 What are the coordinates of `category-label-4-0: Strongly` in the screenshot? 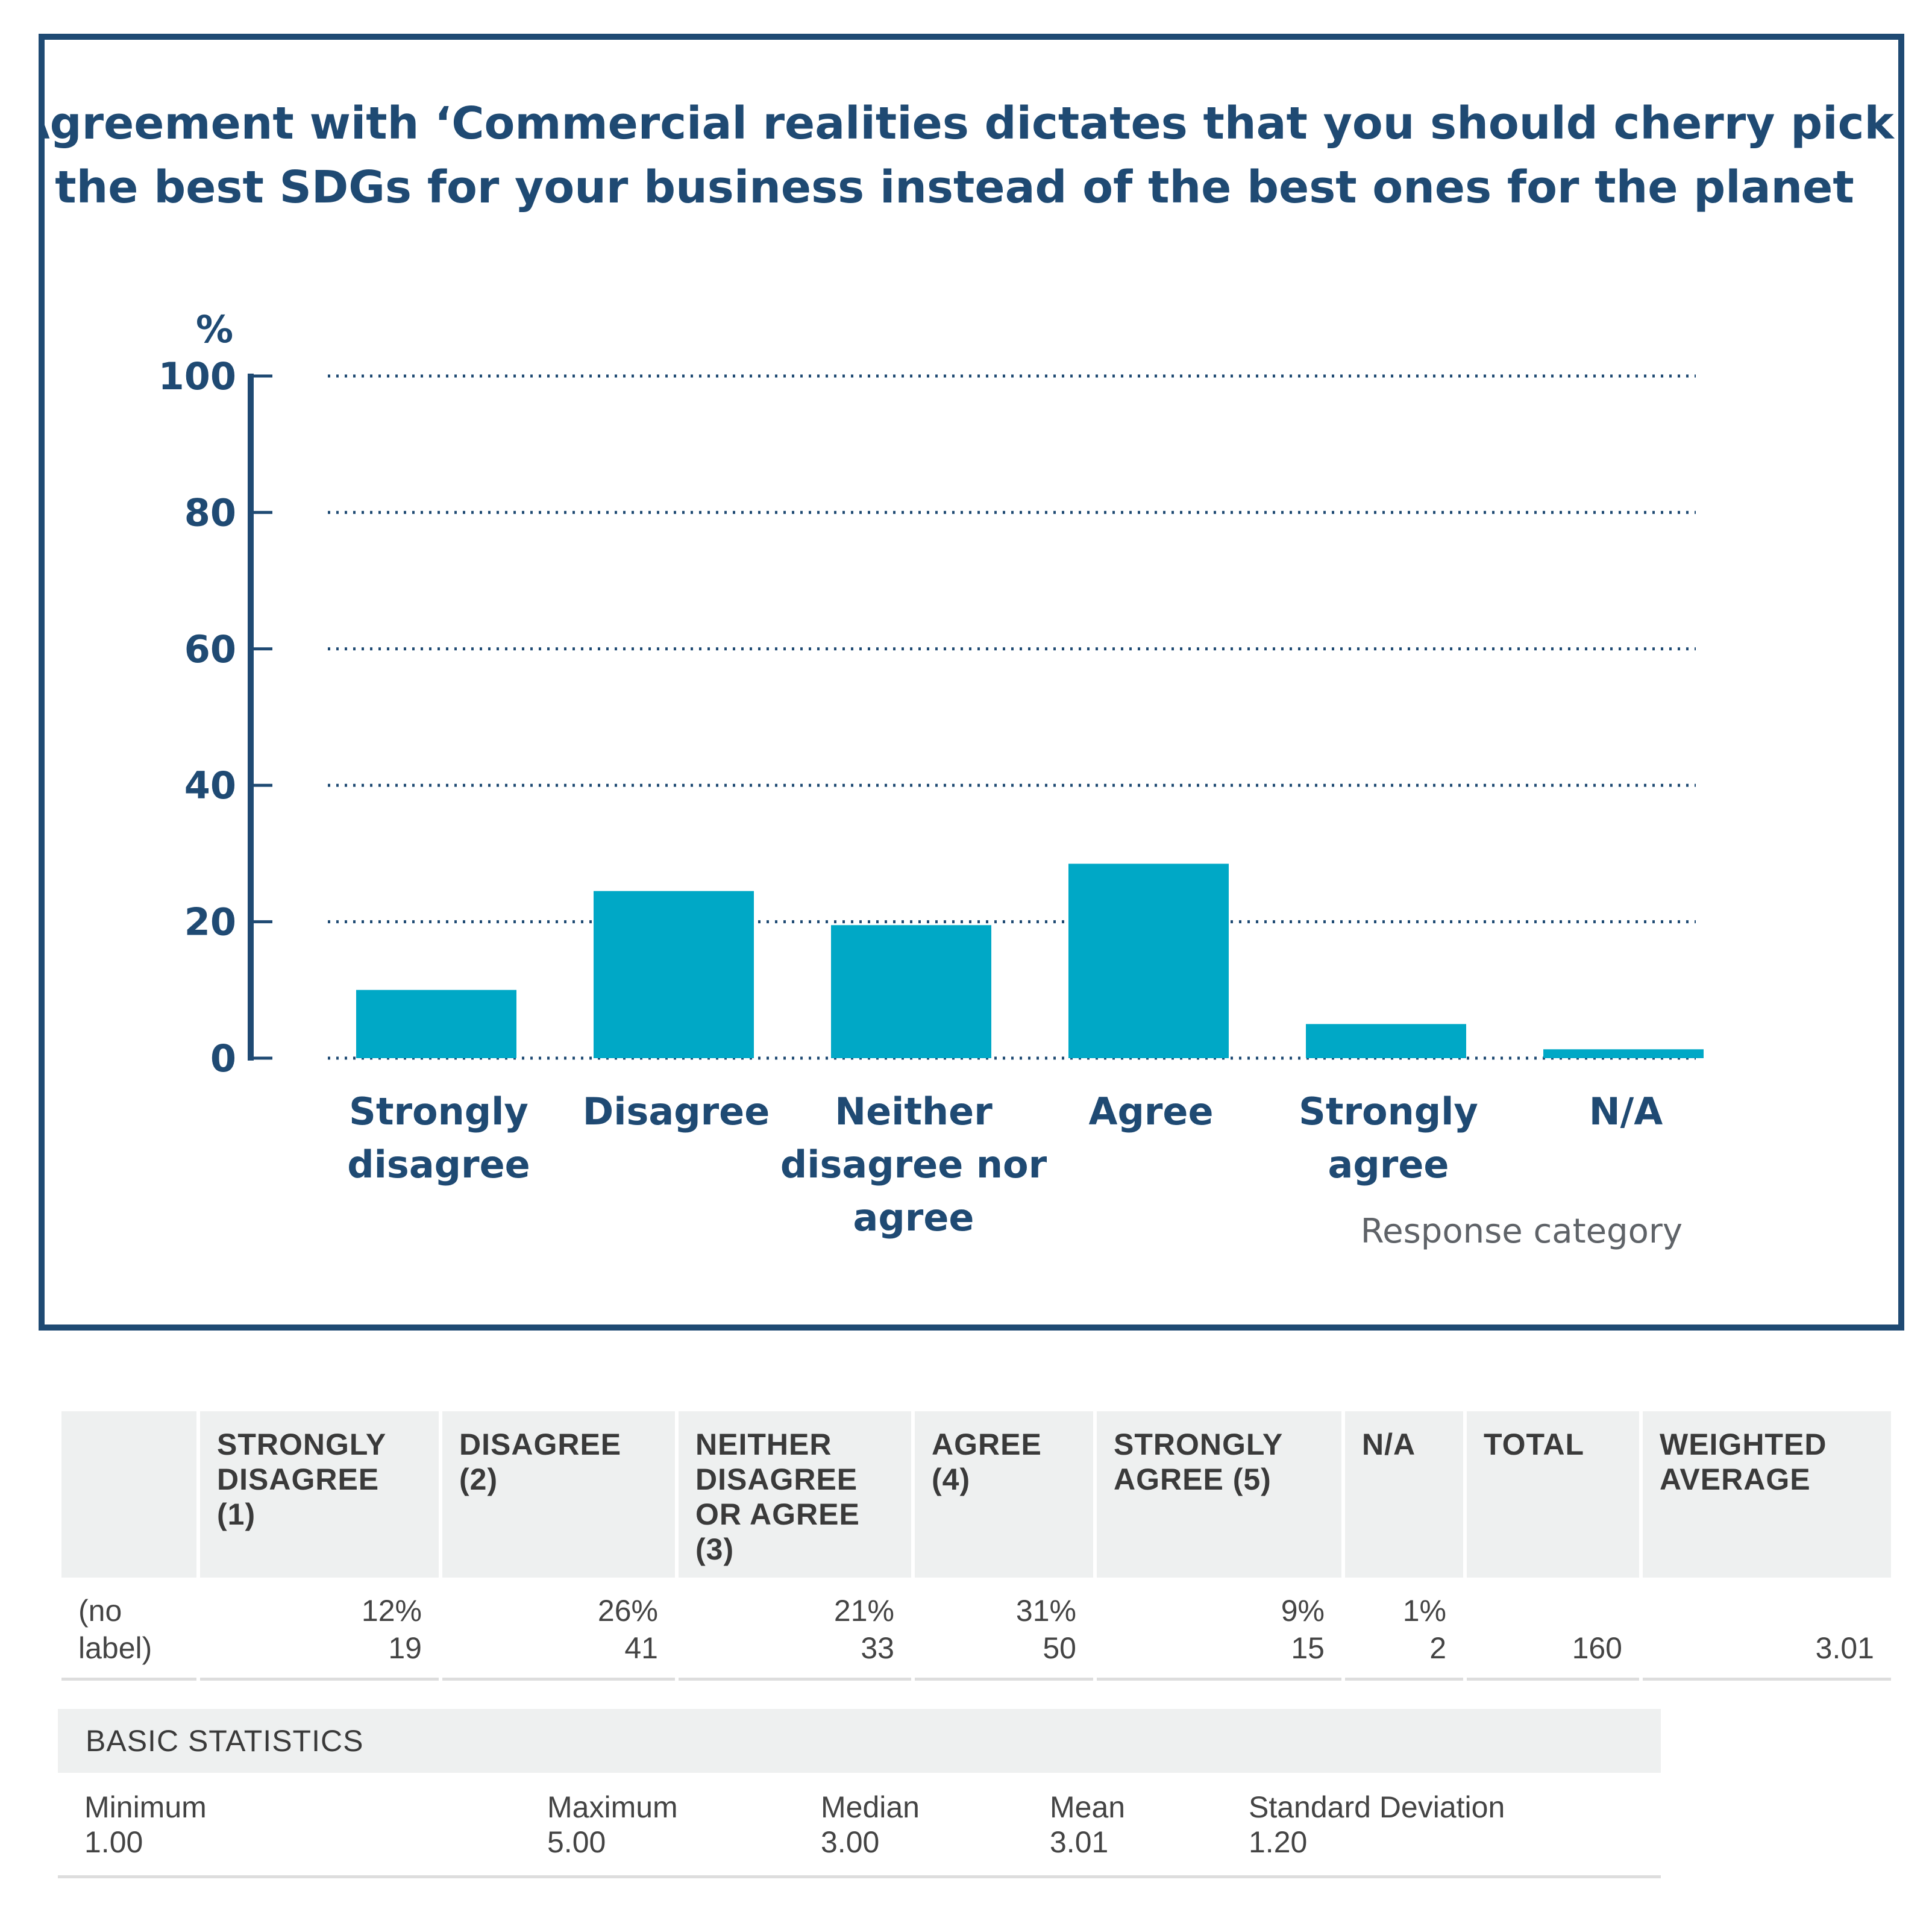 It's located at (1388, 1111).